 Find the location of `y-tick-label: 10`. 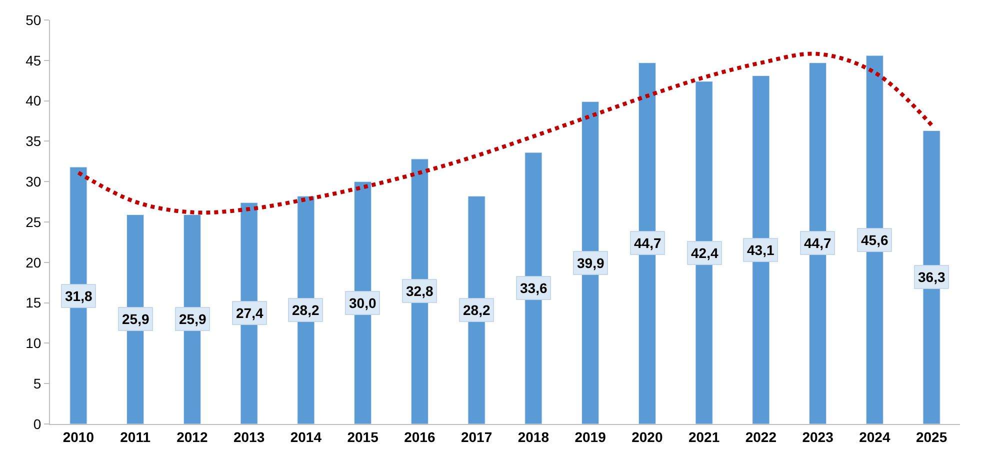

y-tick-label: 10 is located at coordinates (34, 343).